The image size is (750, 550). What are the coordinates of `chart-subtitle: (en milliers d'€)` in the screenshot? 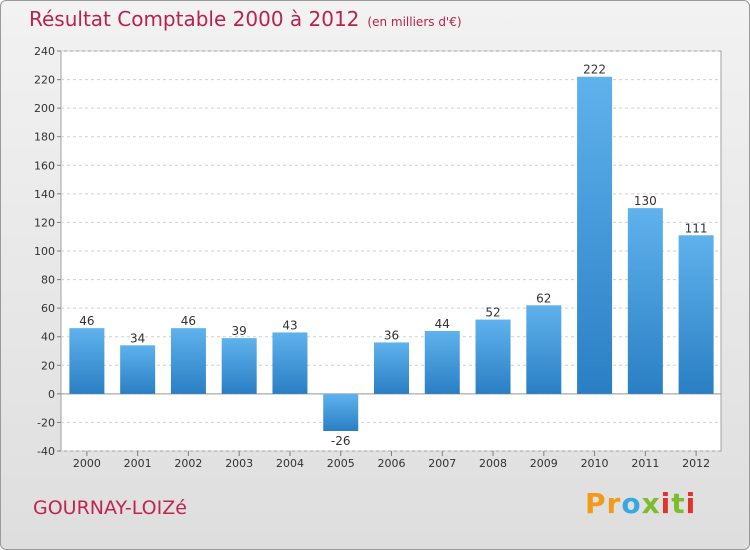 It's located at (414, 22).